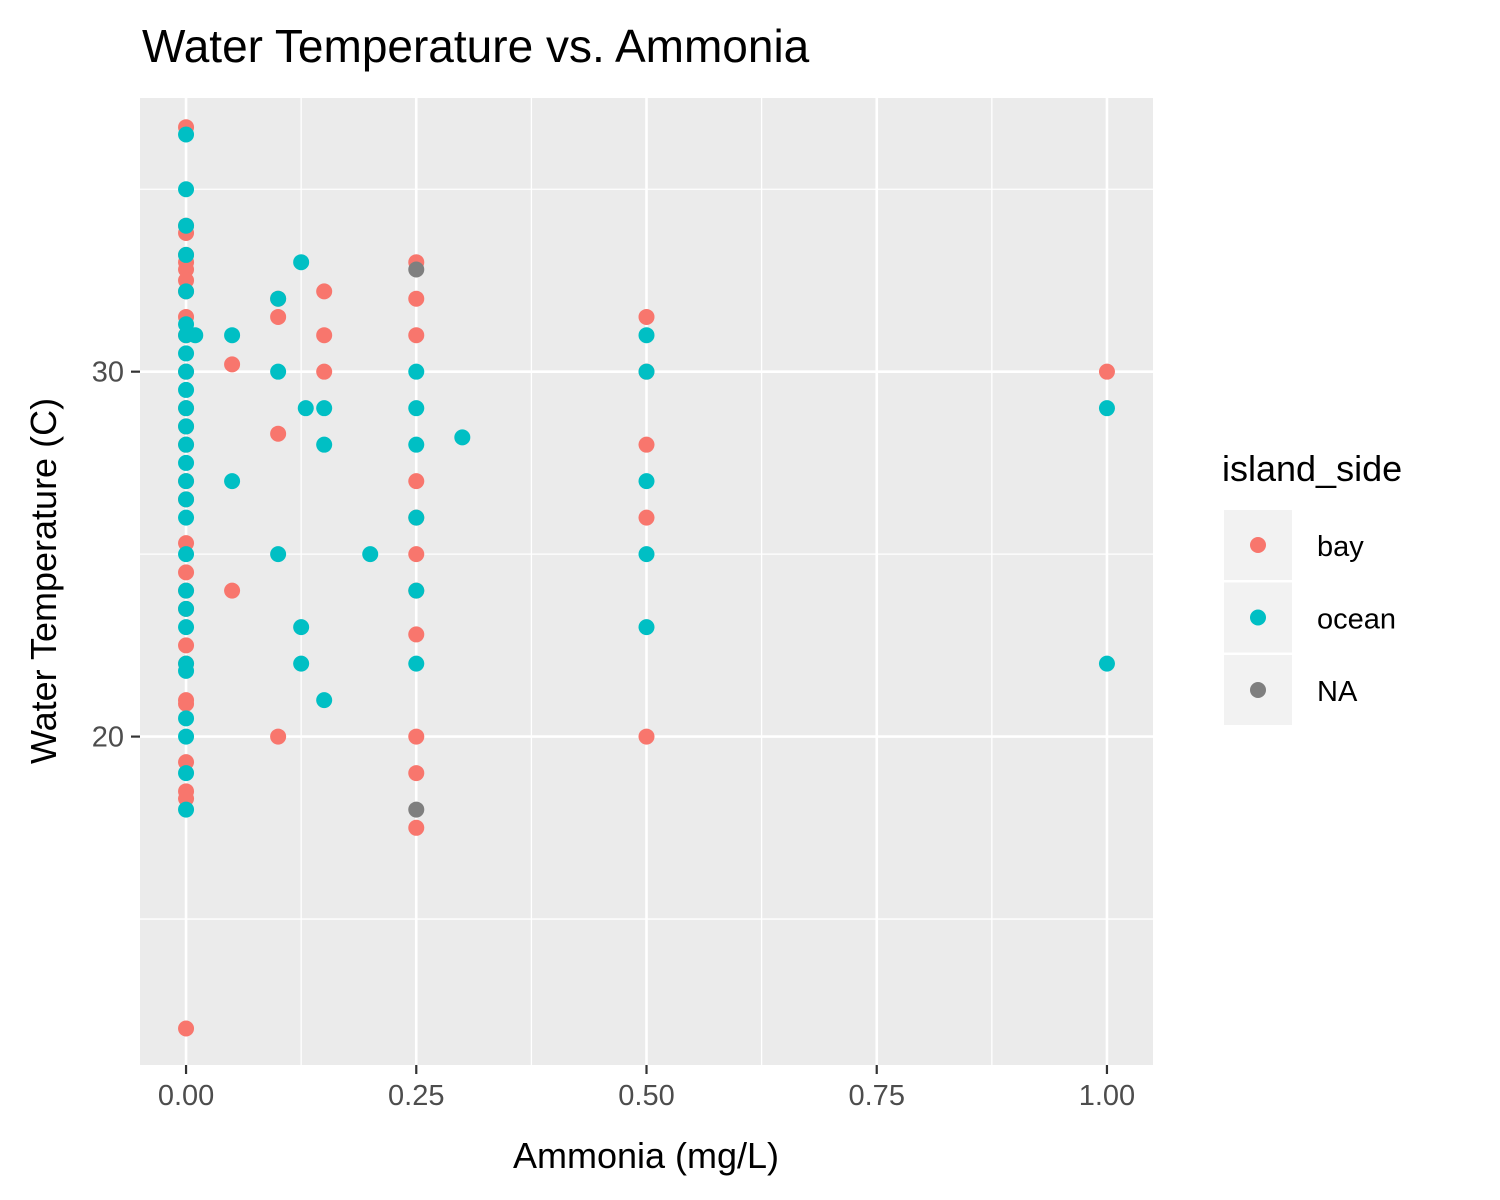 The image size is (1500, 1200). What do you see at coordinates (646, 1155) in the screenshot?
I see `x-axis-title: Ammonia (mg/L)` at bounding box center [646, 1155].